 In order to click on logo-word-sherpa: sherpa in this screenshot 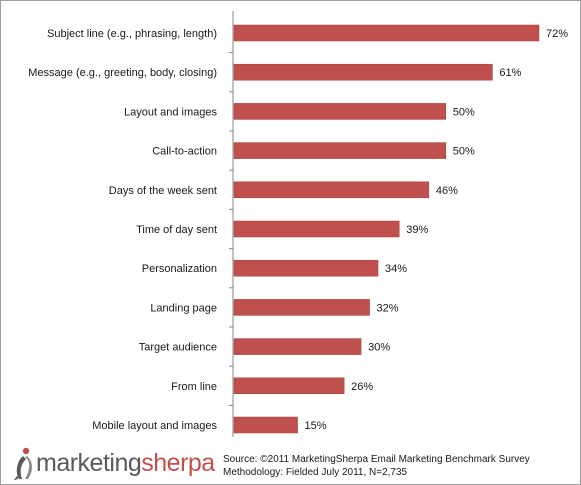, I will do `click(178, 463)`.